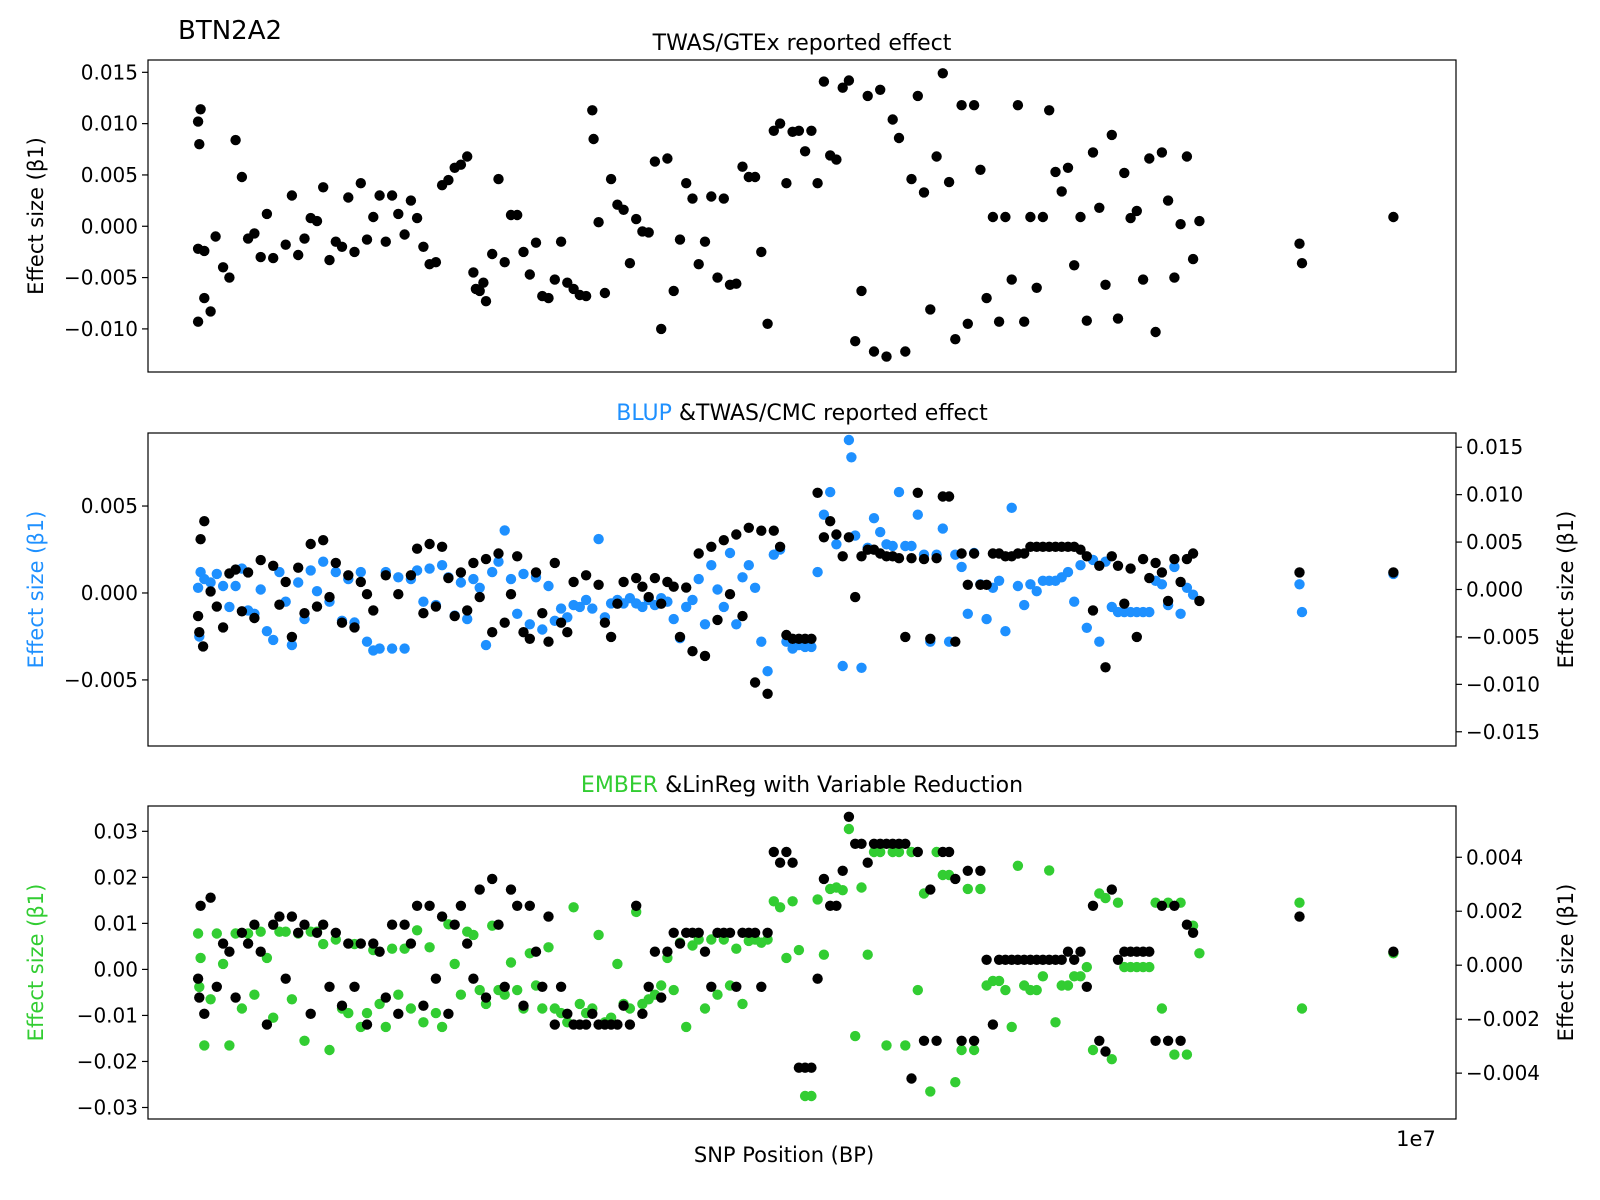 The width and height of the screenshot is (1600, 1200). What do you see at coordinates (1503, 637) in the screenshot?
I see `y-right-tick-label: −0.005` at bounding box center [1503, 637].